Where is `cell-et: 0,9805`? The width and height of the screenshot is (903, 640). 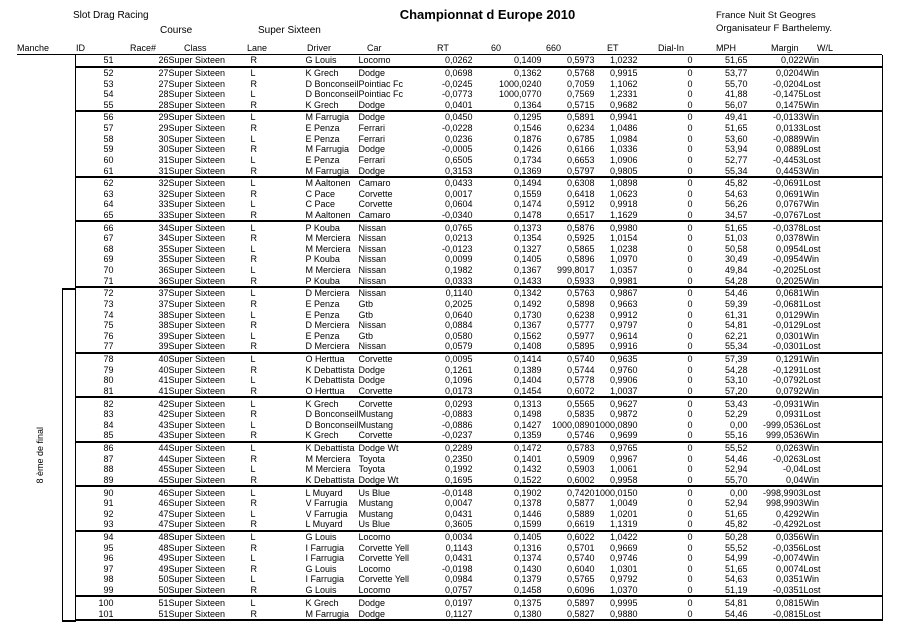 cell-et: 0,9805 is located at coordinates (623, 170).